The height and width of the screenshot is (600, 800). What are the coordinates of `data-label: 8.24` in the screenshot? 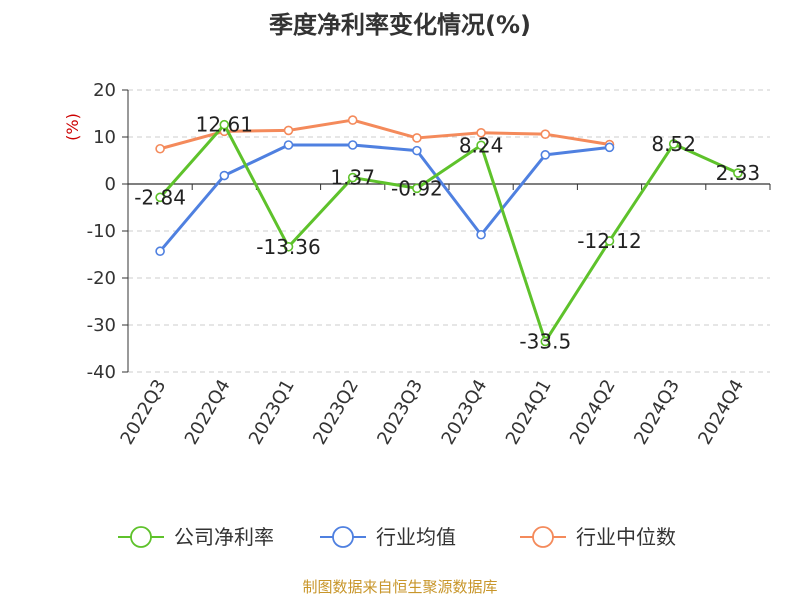 It's located at (481, 145).